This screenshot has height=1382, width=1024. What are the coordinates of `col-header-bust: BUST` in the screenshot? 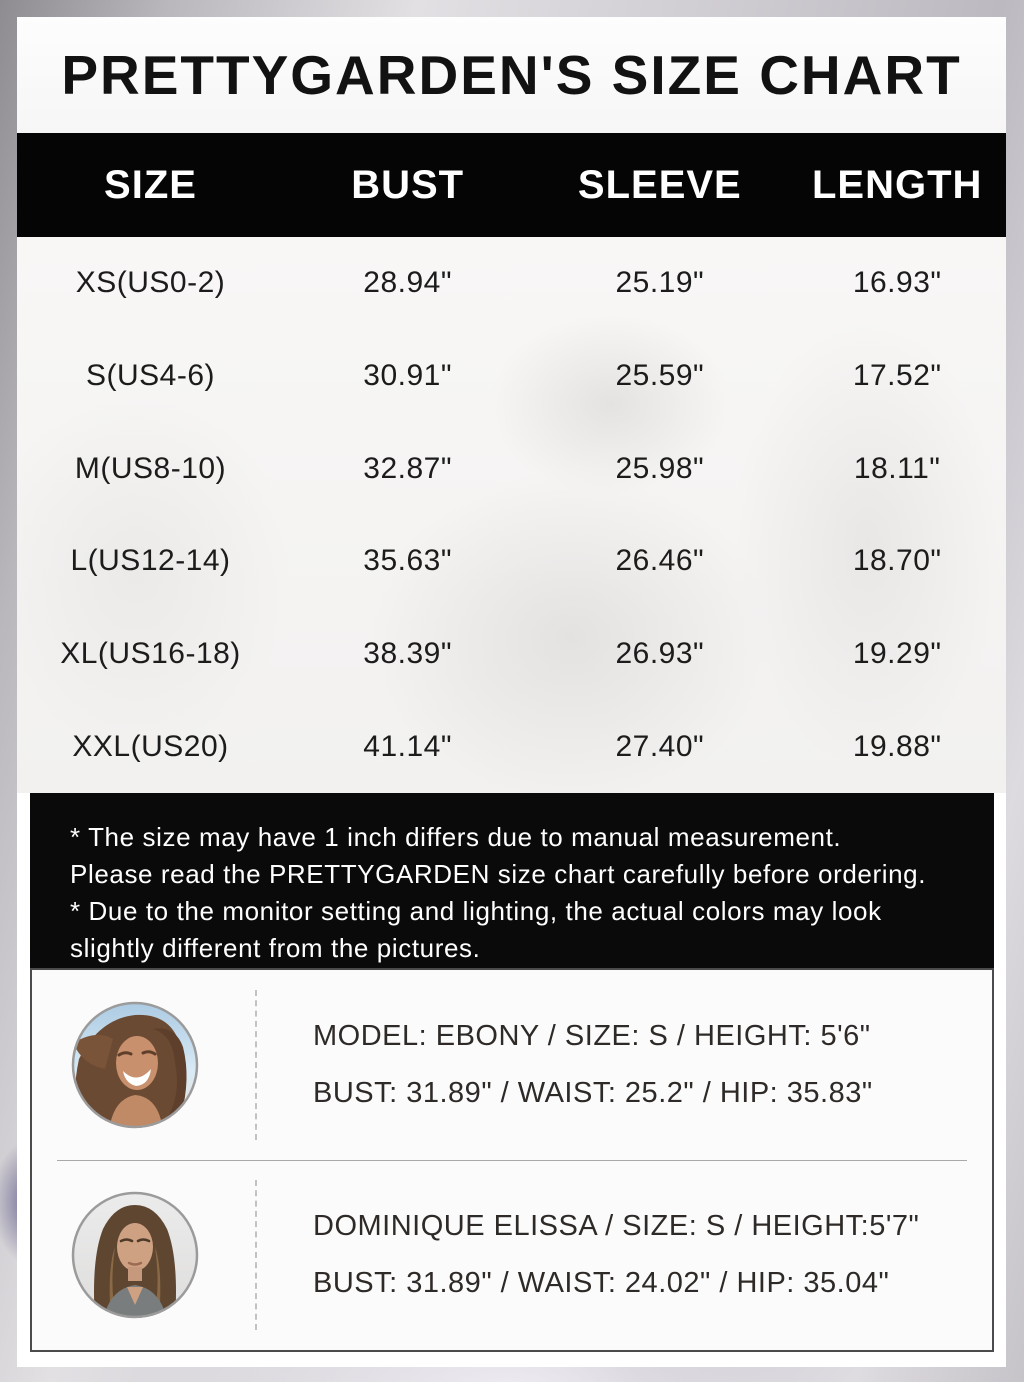 It's located at (408, 184).